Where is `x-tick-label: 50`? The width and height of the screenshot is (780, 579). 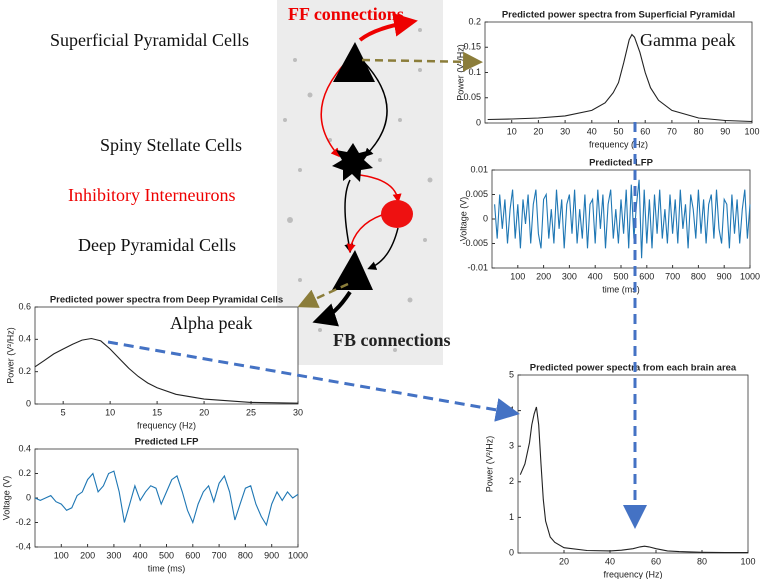 x-tick-label: 50 is located at coordinates (618, 131).